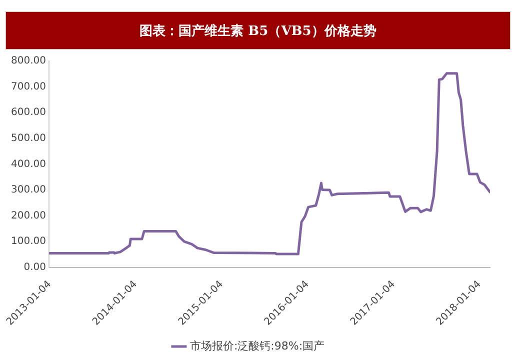  Describe the element at coordinates (28, 216) in the screenshot. I see `y-tick-label: 200.00` at that location.